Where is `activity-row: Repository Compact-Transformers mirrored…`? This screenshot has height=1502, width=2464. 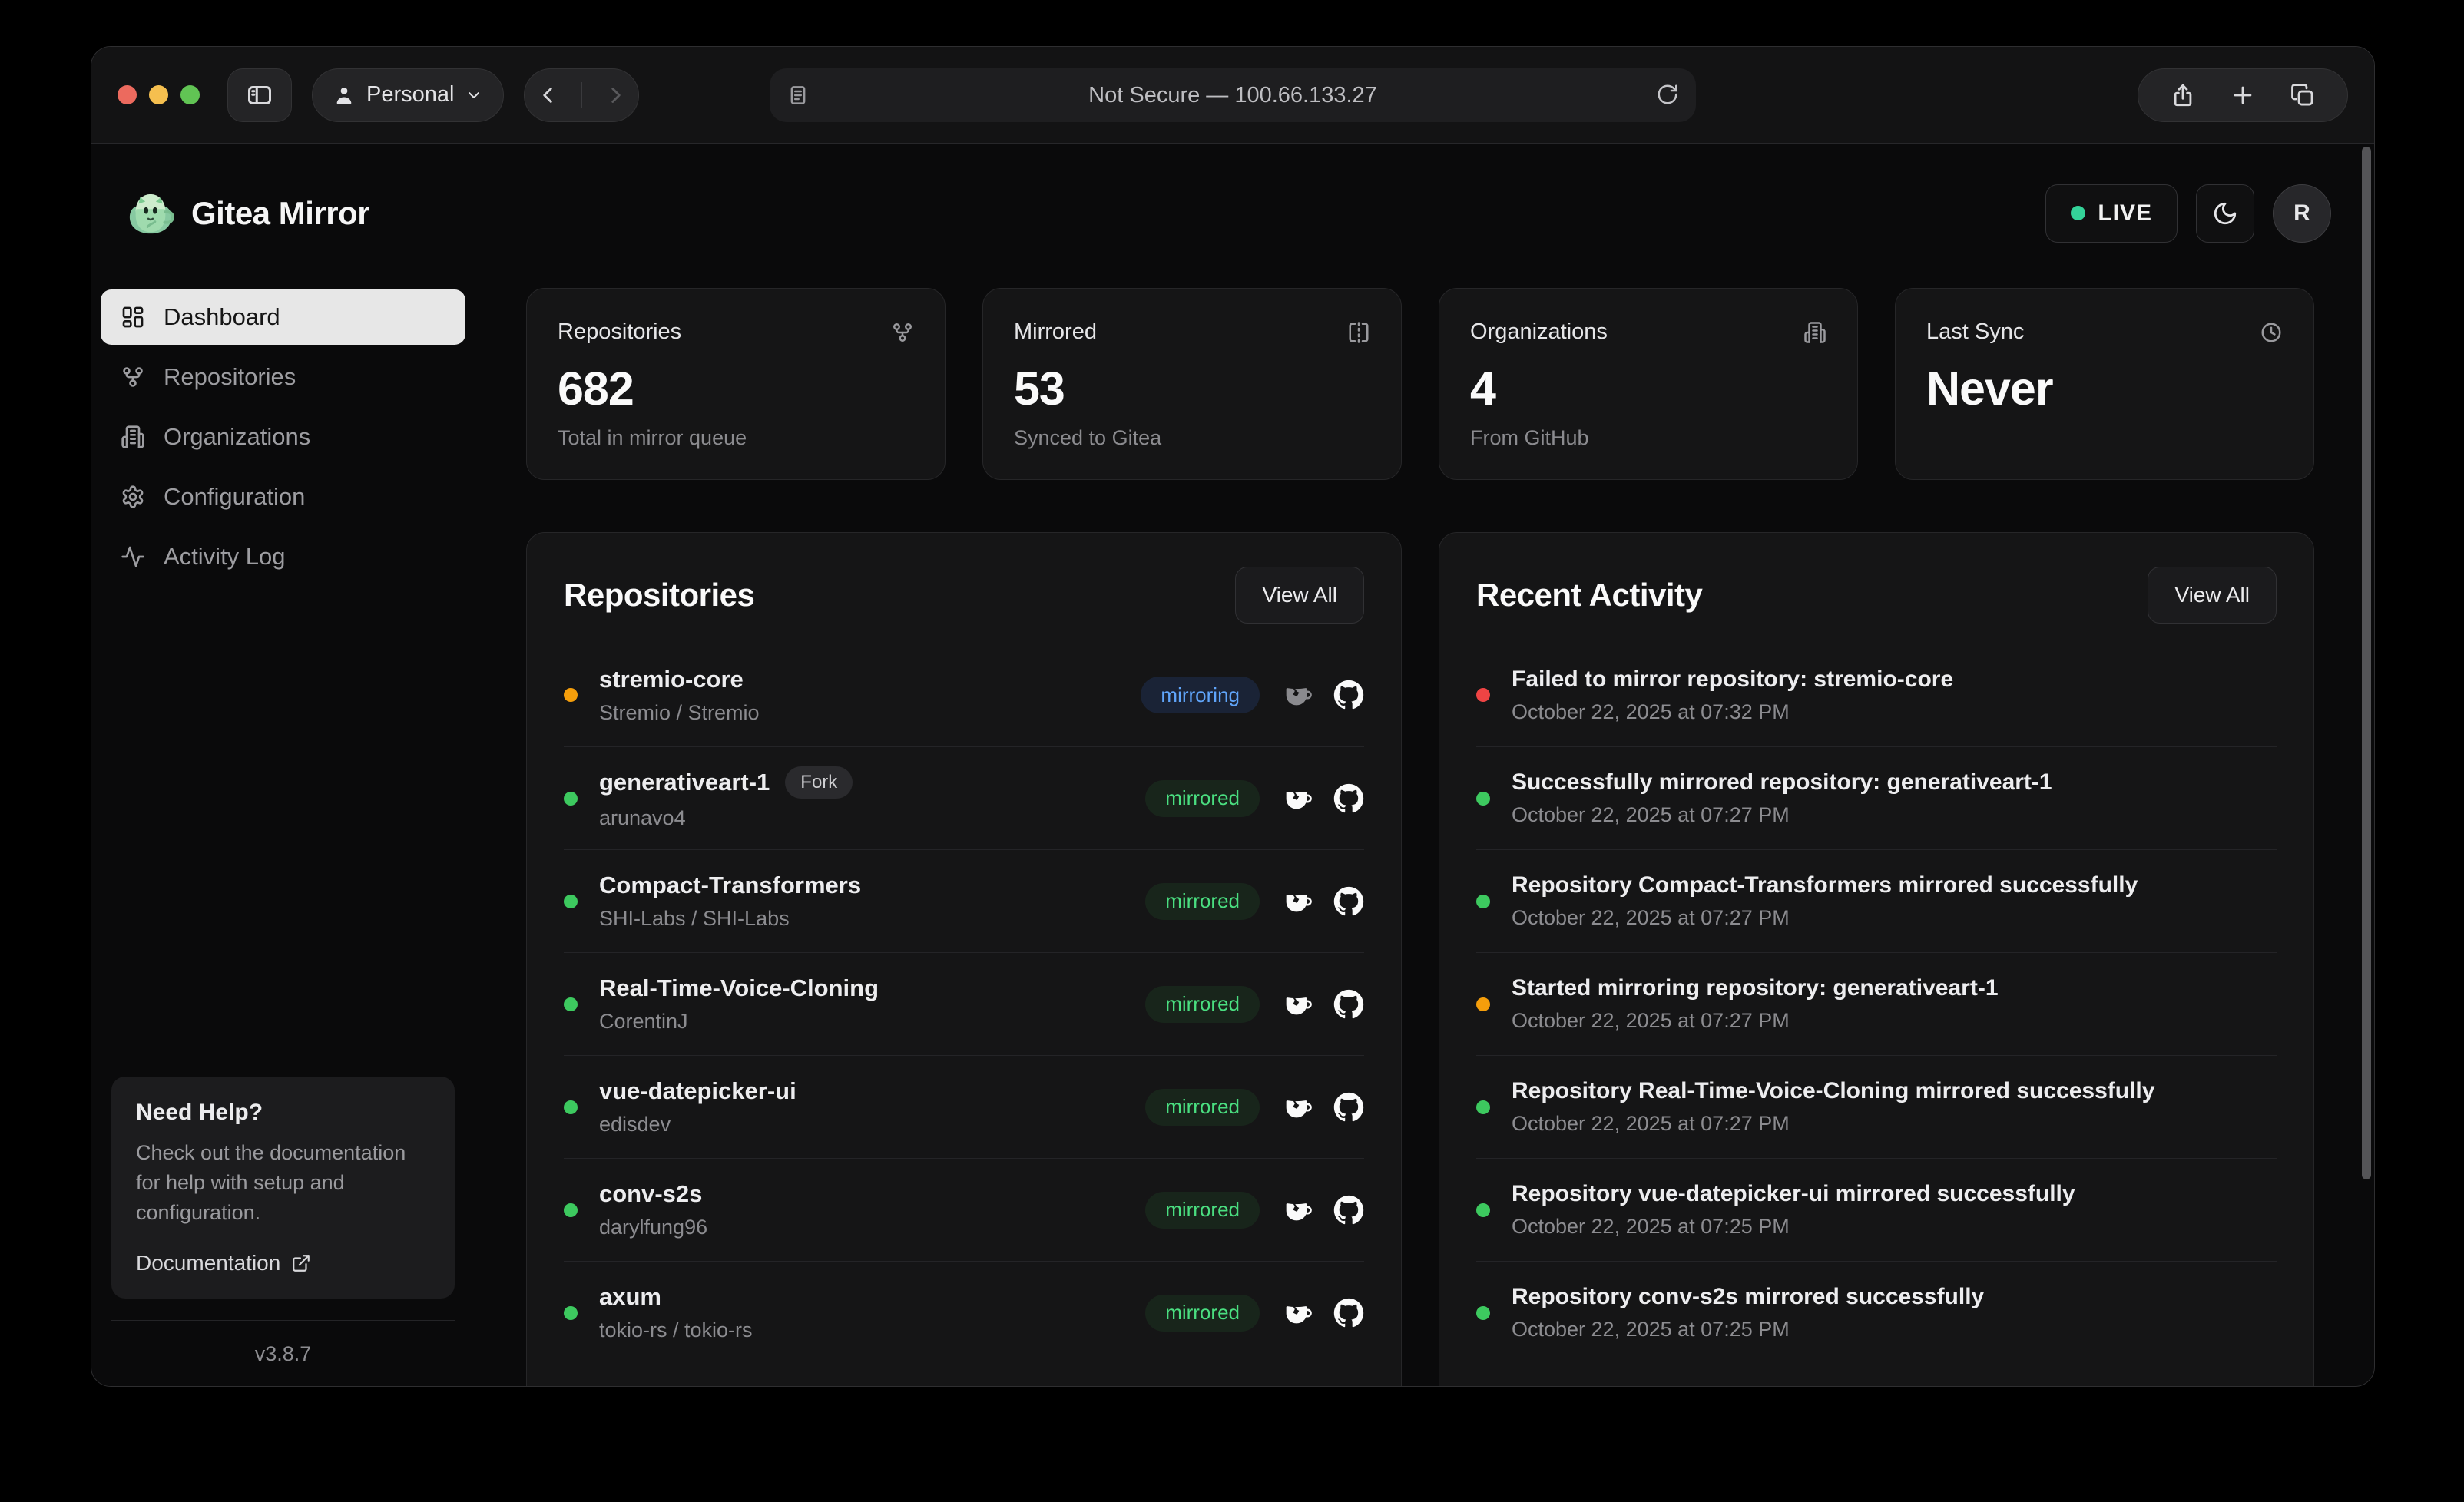
activity-row: Repository Compact-Transformers mirrored… is located at coordinates (1876, 901).